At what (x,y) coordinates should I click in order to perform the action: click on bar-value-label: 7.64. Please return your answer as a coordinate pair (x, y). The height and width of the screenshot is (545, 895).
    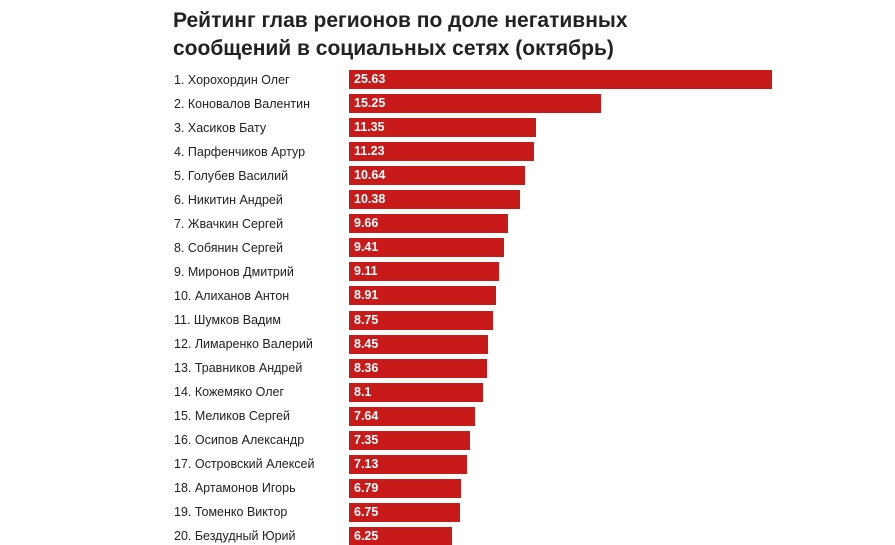
    Looking at the image, I should click on (366, 415).